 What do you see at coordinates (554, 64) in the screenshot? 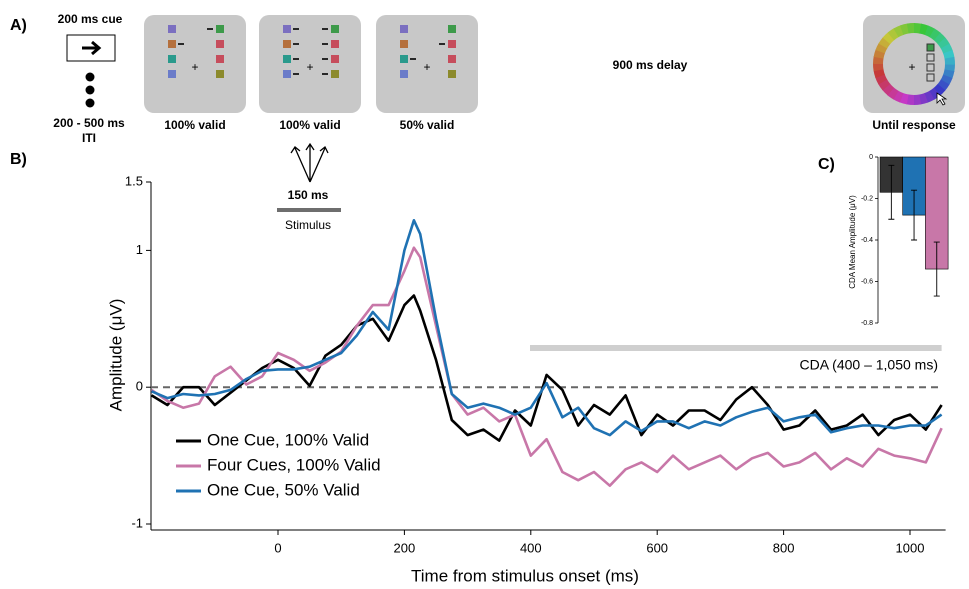
I see `stimulus-displays: + + + +` at bounding box center [554, 64].